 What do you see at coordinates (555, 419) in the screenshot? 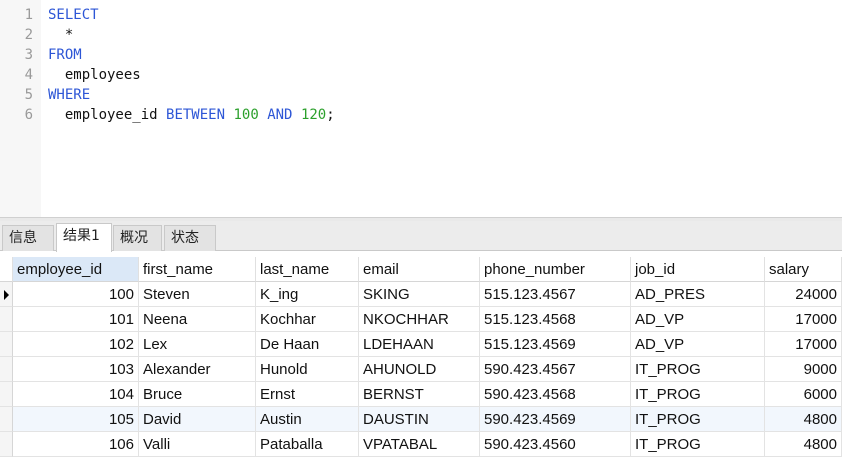
I see `cell-phone-number: 590.423.4569` at bounding box center [555, 419].